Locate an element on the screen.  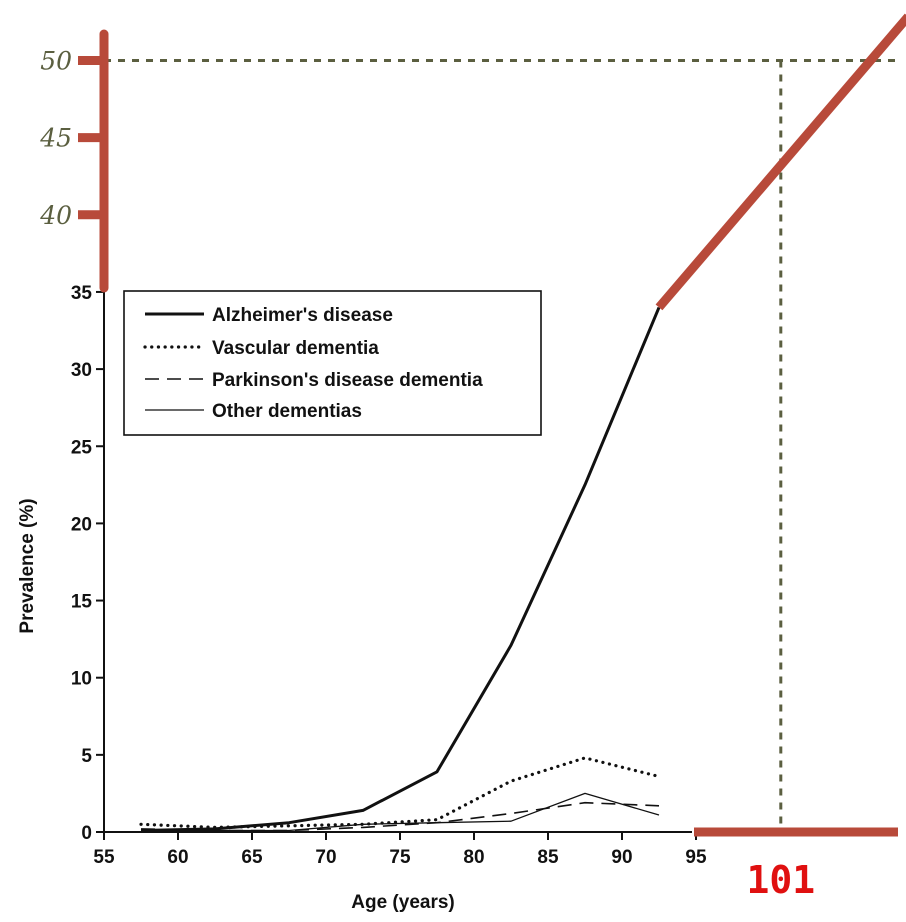
legend-label-vascular: Vascular dementia is located at coordinates (295, 348).